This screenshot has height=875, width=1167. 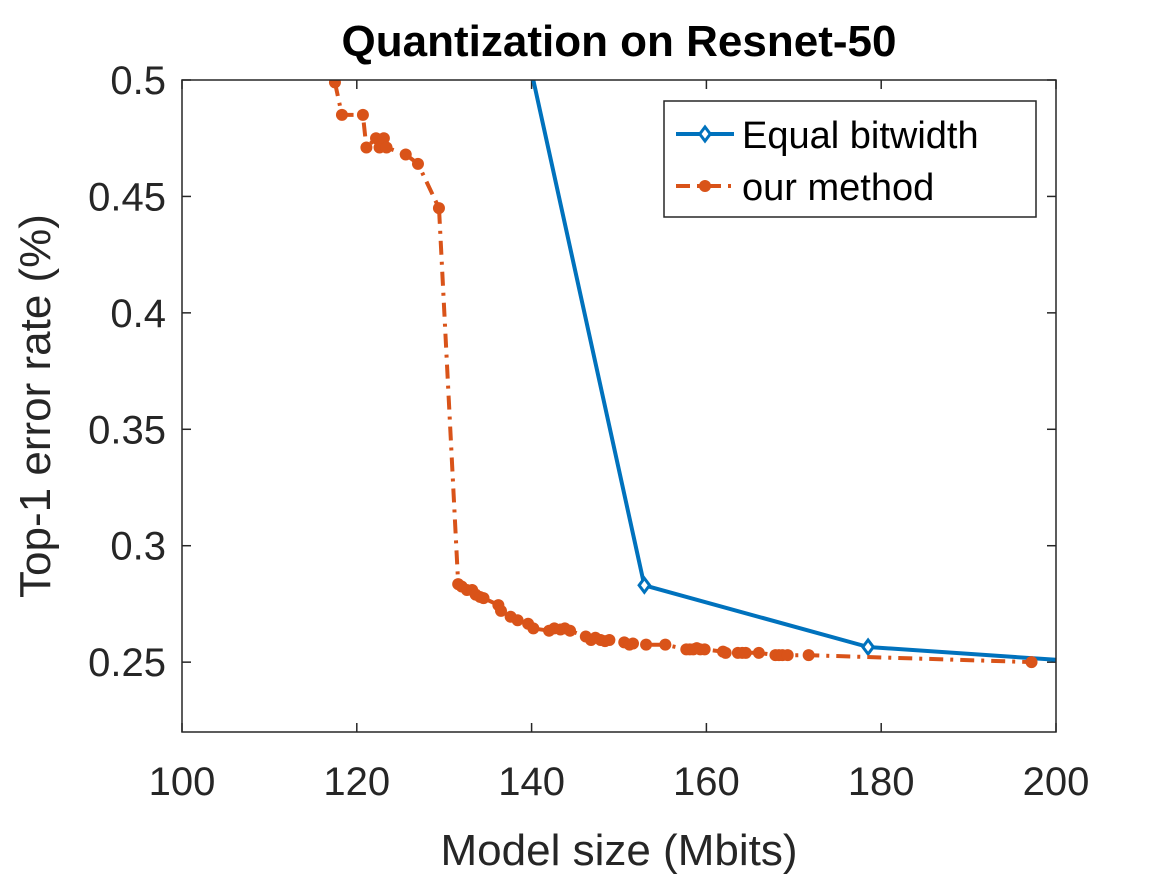 I want to click on y-tick-label: 0.25, so click(x=127, y=663).